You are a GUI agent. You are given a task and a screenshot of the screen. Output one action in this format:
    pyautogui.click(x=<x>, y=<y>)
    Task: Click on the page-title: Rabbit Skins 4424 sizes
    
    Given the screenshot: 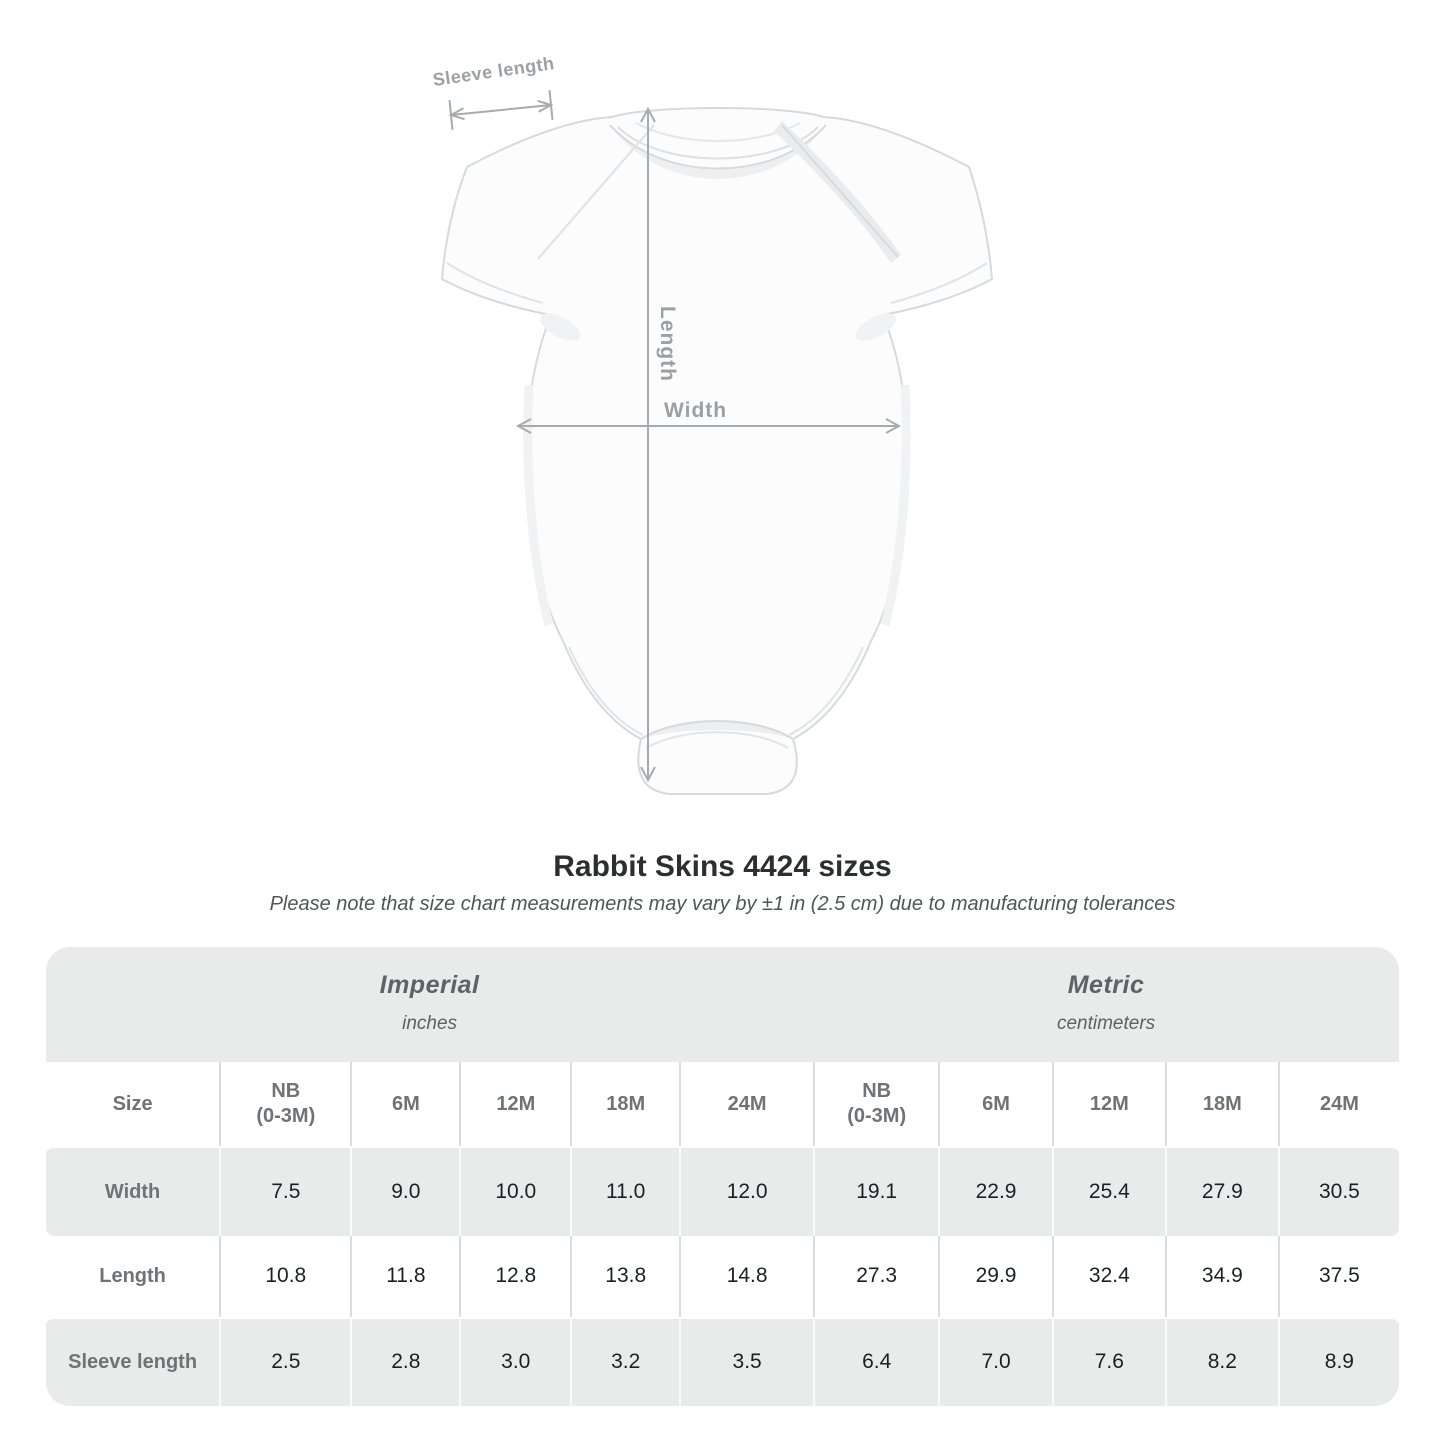 What is the action you would take?
    pyautogui.click(x=722, y=866)
    